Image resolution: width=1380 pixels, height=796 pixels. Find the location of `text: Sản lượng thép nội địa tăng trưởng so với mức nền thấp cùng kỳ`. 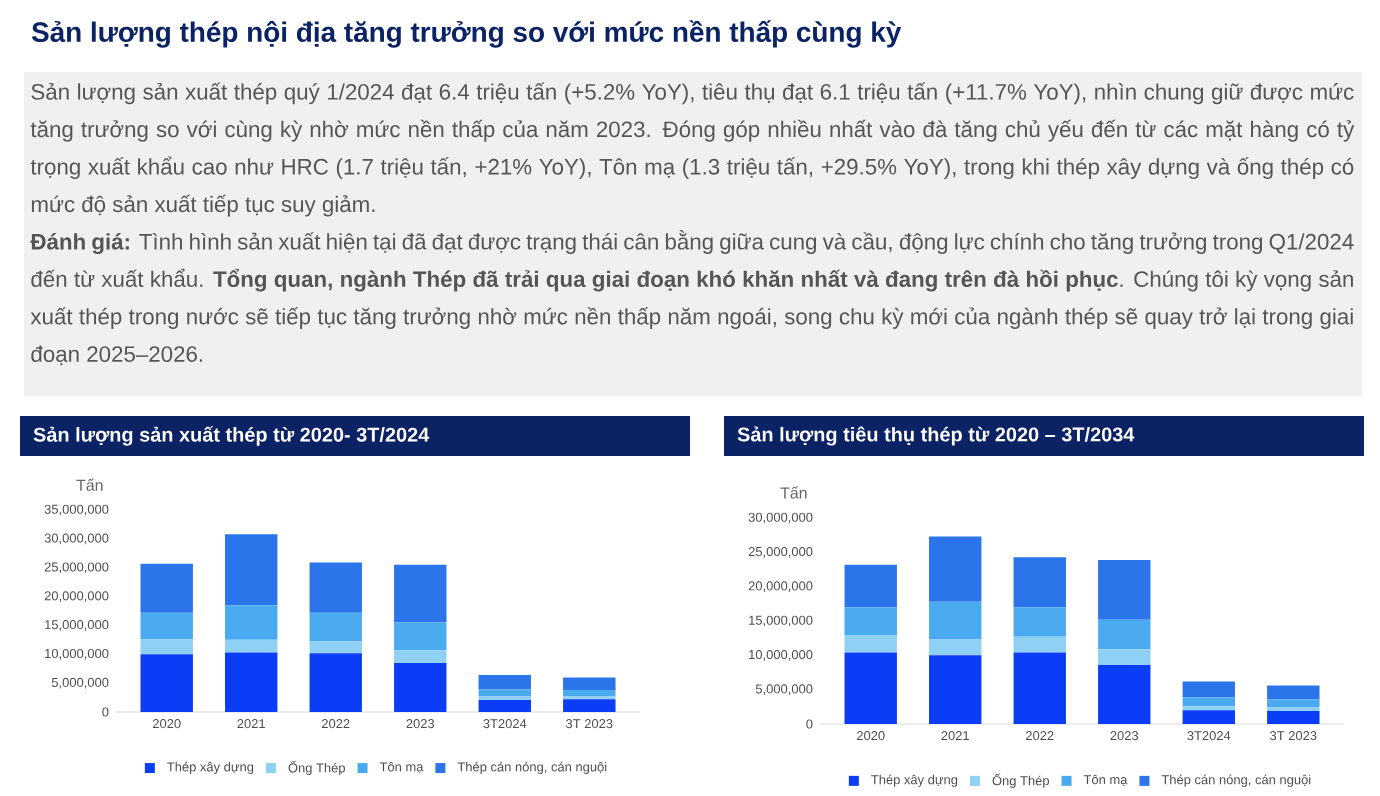

text: Sản lượng thép nội địa tăng trưởng so với mức nền thấp cùng kỳ is located at coordinates (466, 34).